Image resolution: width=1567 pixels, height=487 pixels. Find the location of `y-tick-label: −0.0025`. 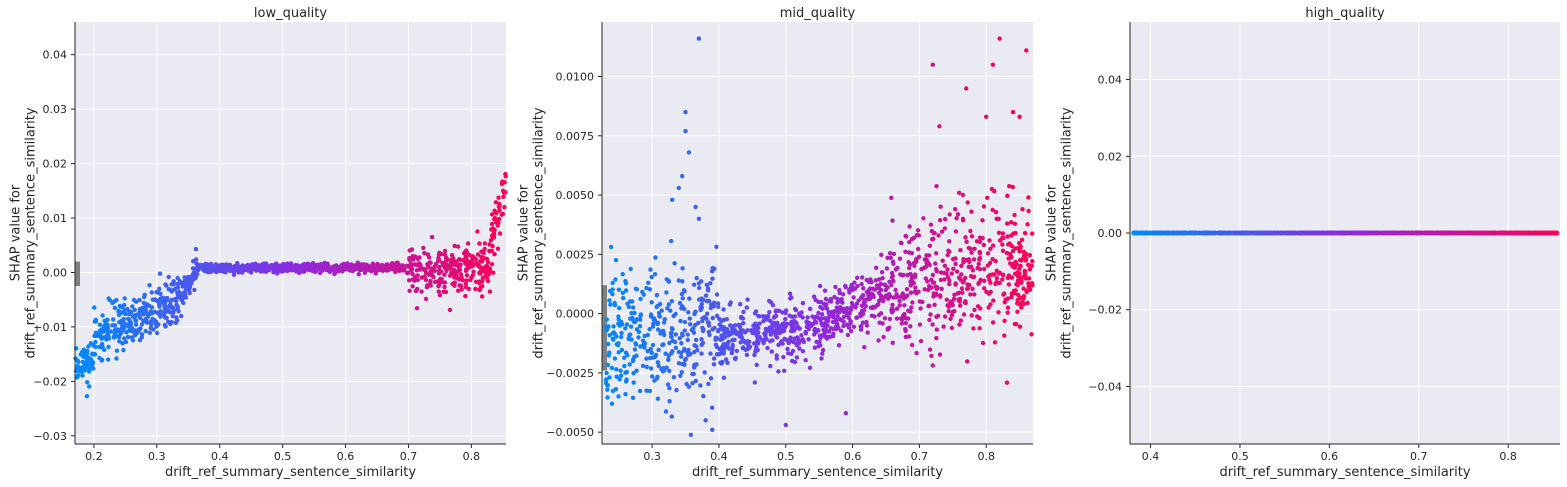

y-tick-label: −0.0025 is located at coordinates (570, 373).